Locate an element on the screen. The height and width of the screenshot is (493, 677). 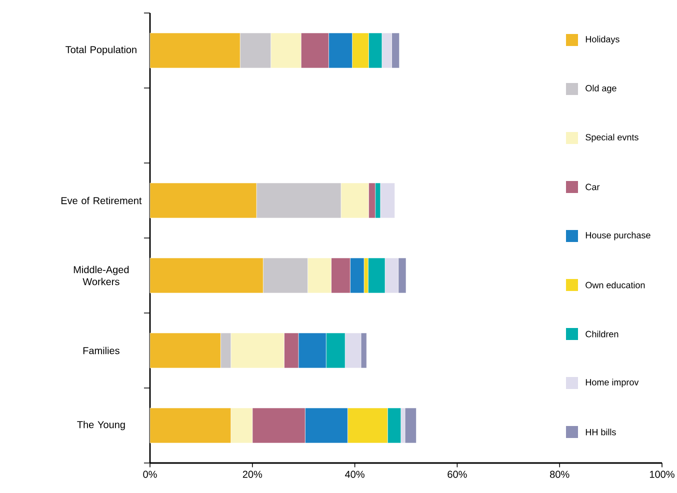
legend-label: Special evnts is located at coordinates (612, 138).